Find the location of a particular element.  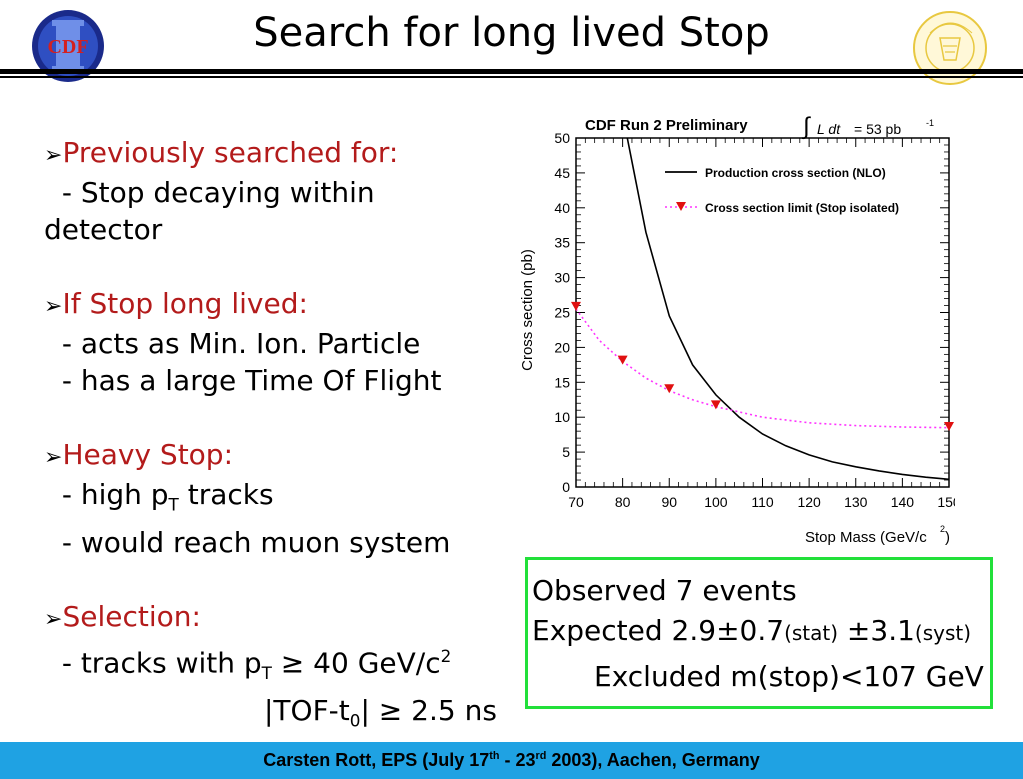

slide-title: Search for long lived Stop is located at coordinates (511, 33).